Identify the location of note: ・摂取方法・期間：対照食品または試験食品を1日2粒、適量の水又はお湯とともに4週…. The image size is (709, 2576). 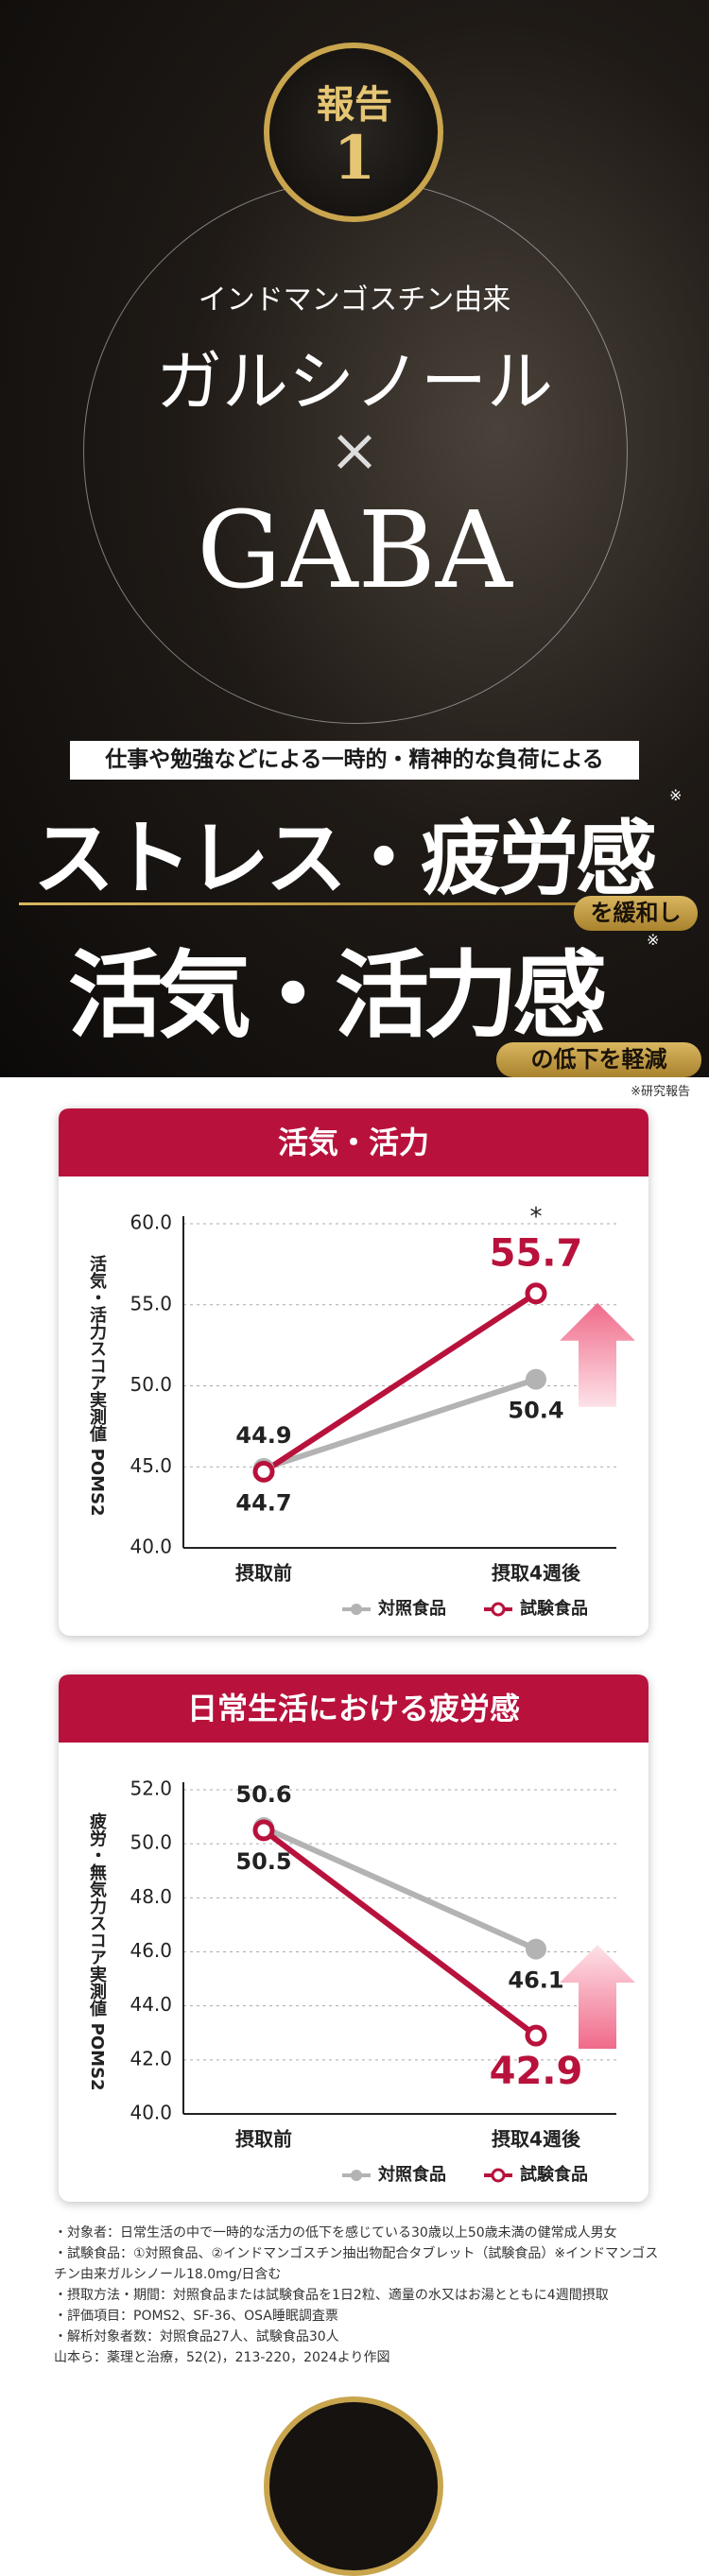
(331, 2295).